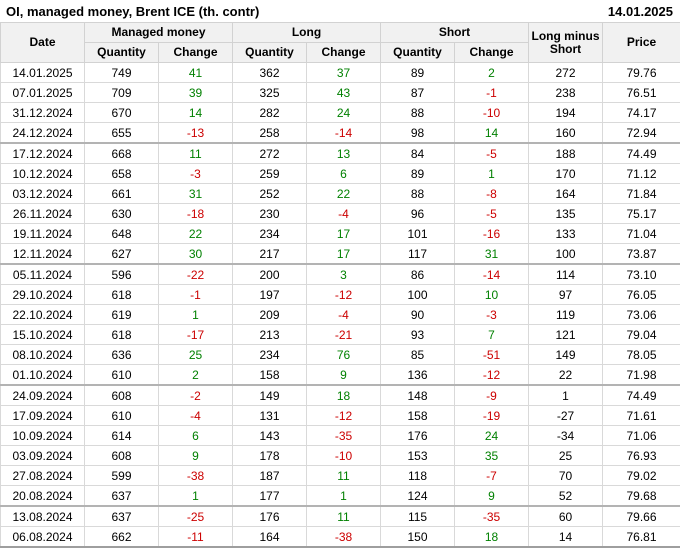 The image size is (680, 548). I want to click on cell-short-quantity: 87, so click(418, 92).